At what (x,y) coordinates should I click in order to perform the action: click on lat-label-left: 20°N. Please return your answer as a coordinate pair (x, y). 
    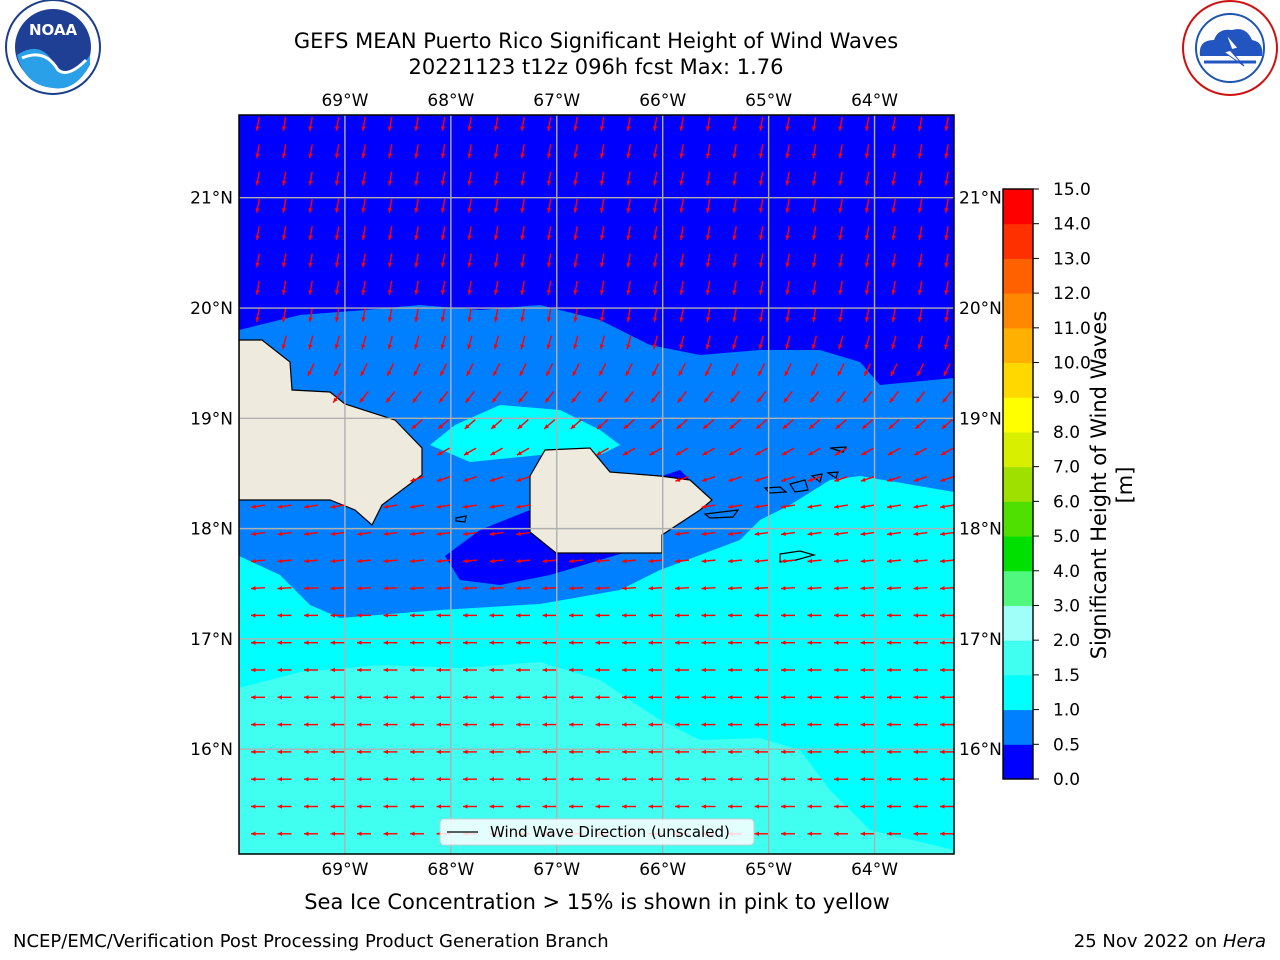
    Looking at the image, I should click on (211, 309).